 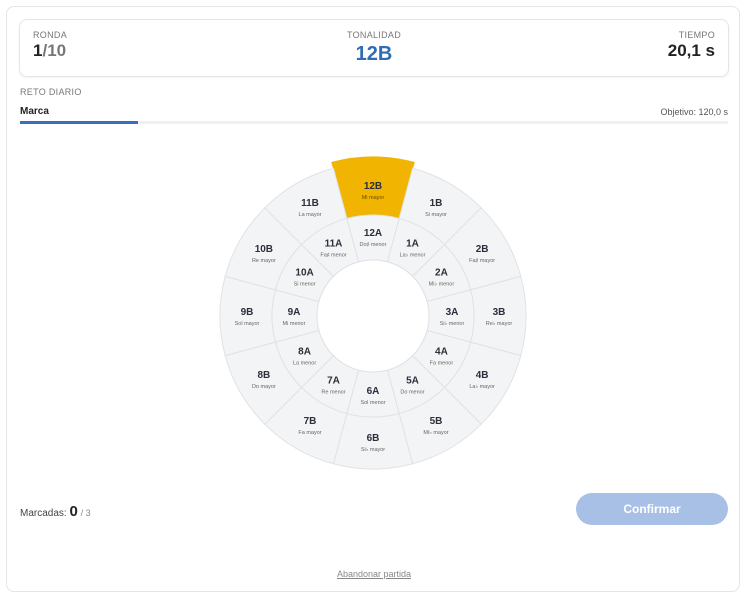 What do you see at coordinates (374, 35) in the screenshot?
I see `key-label: TONALIDAD` at bounding box center [374, 35].